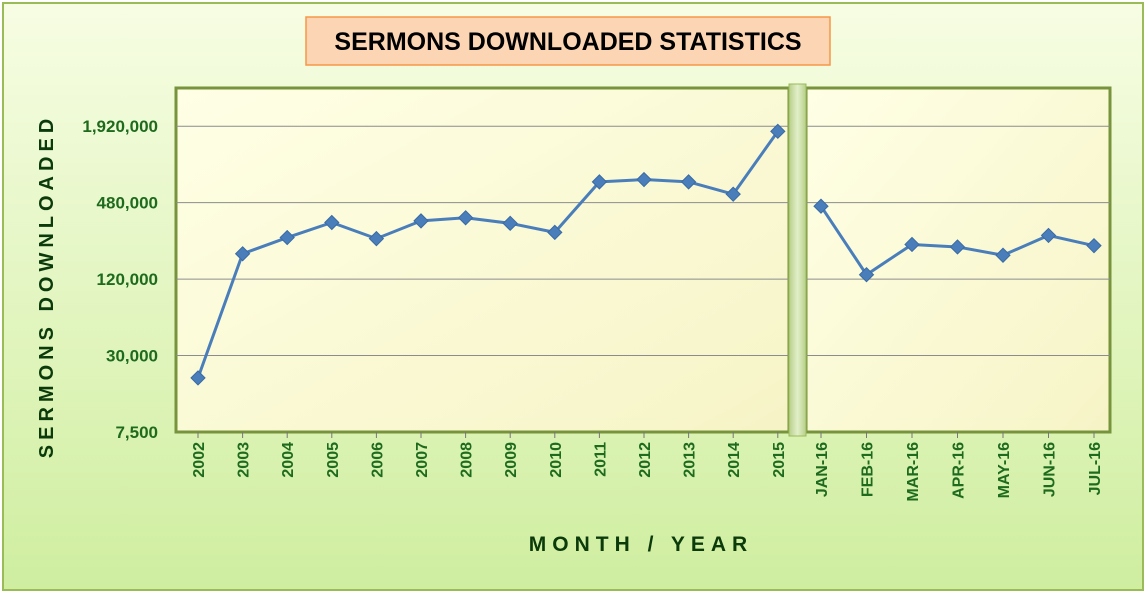 The image size is (1147, 601). I want to click on data-point-2008, so click(465, 218).